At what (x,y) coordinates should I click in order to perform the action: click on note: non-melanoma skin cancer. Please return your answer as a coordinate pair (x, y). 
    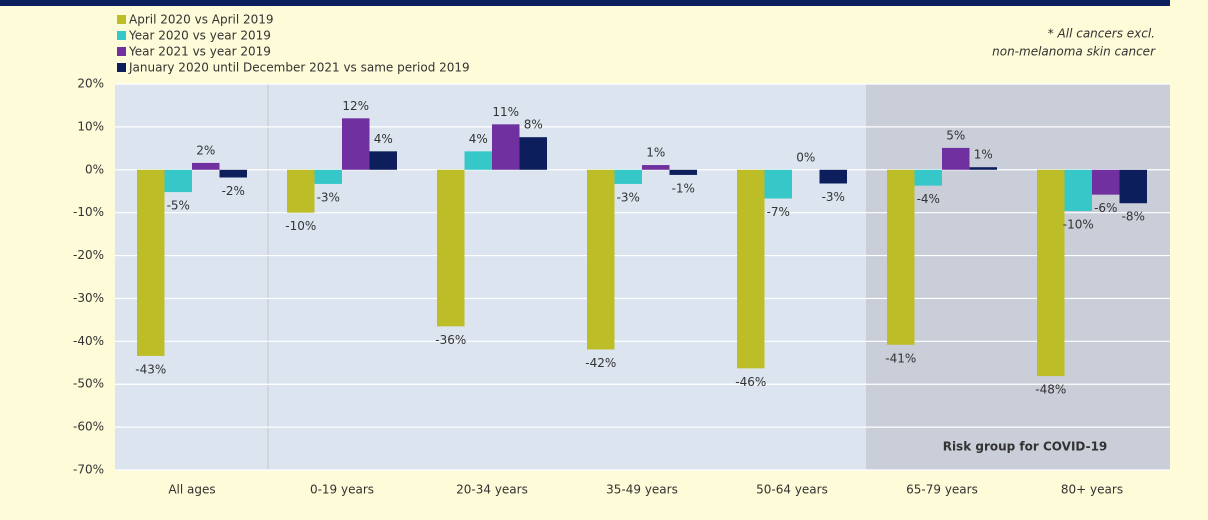
    Looking at the image, I should click on (1074, 52).